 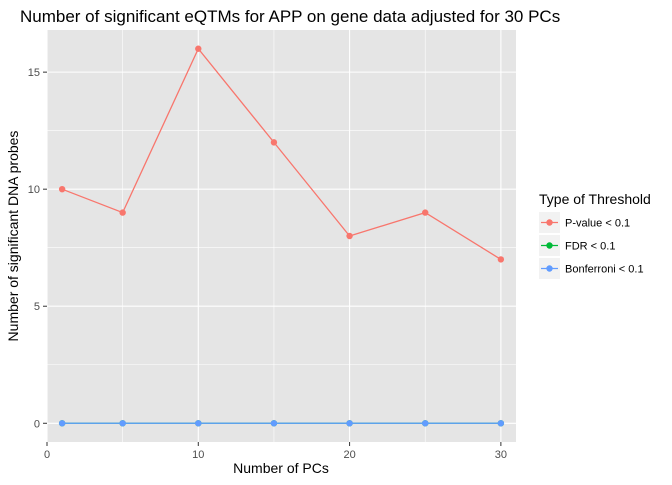 What do you see at coordinates (37, 248) in the screenshot?
I see `y-axis: 0 5 10 15` at bounding box center [37, 248].